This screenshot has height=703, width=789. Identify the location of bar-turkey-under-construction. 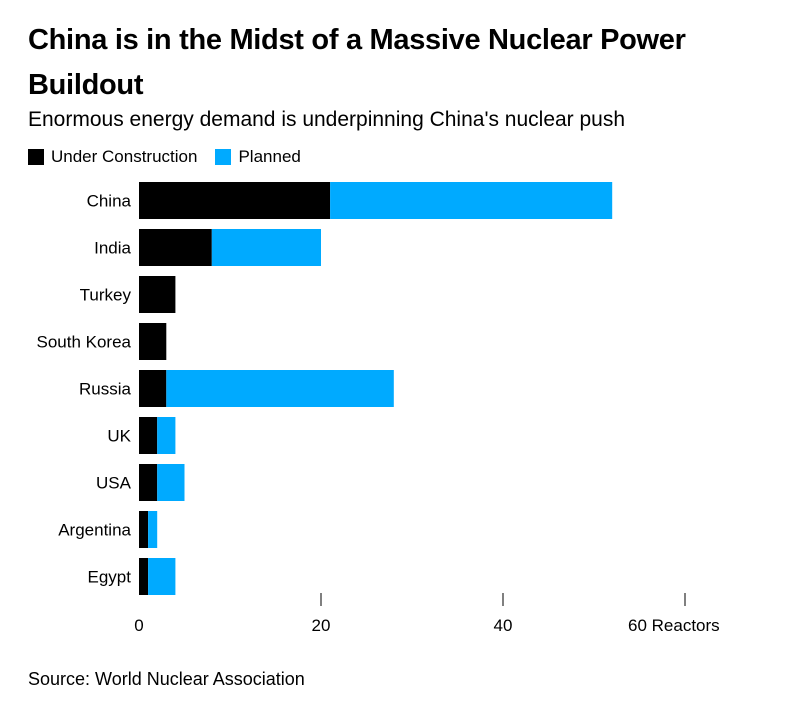
(157, 294).